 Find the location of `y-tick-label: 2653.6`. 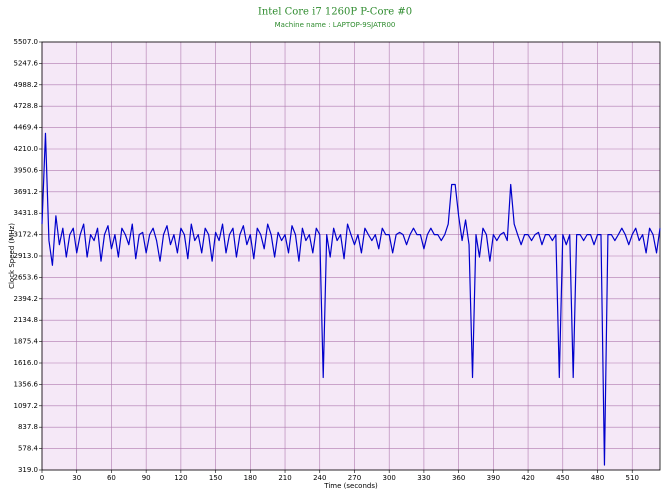

y-tick-label: 2653.6 is located at coordinates (26, 277).